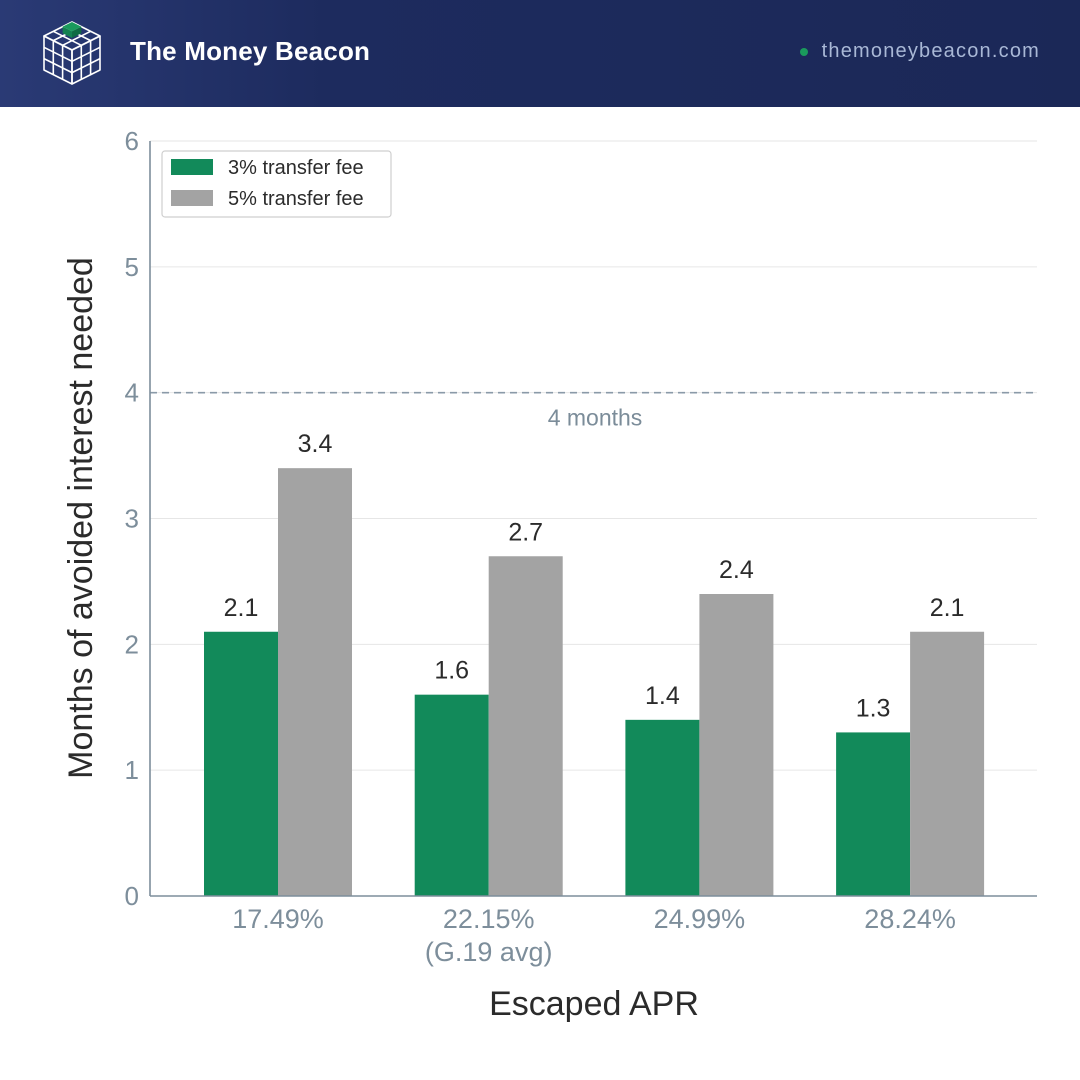 This screenshot has height=1080, width=1080. I want to click on x-tick-label: 24.99%, so click(700, 919).